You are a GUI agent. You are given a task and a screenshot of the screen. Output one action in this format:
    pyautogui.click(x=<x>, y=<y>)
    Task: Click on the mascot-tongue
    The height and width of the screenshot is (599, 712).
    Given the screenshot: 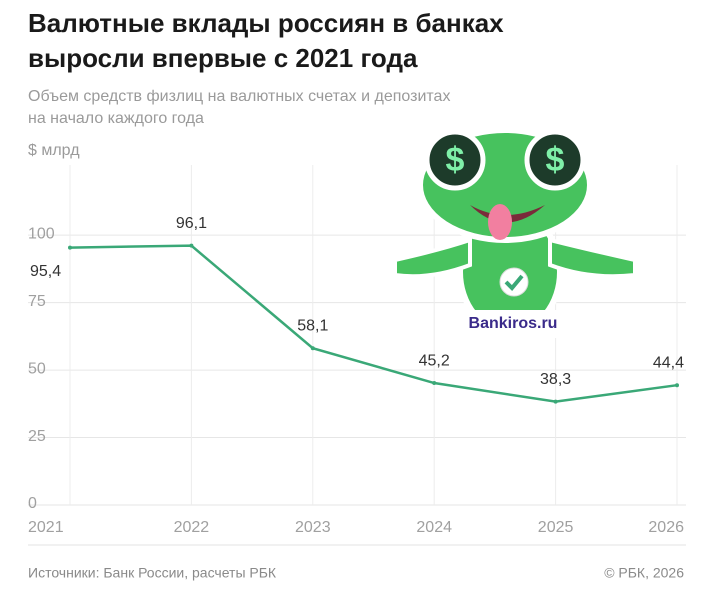 What is the action you would take?
    pyautogui.click(x=500, y=222)
    